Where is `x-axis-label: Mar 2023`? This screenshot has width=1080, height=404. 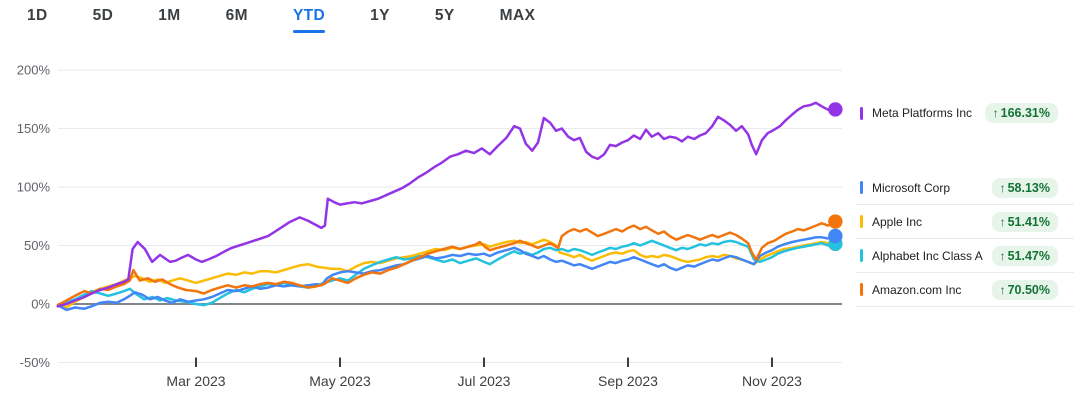 x-axis-label: Mar 2023 is located at coordinates (195, 381).